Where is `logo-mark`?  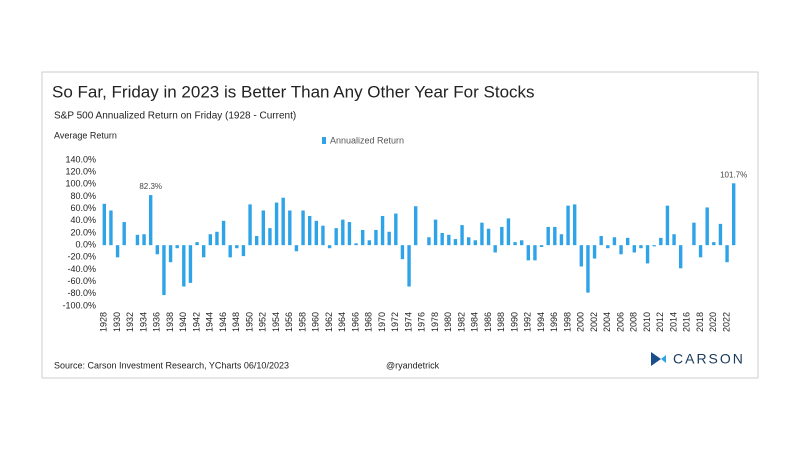
logo-mark is located at coordinates (658, 359).